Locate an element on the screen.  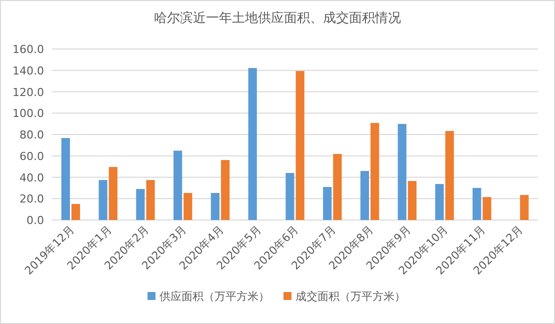
y-tick-label: 20.0 is located at coordinates (32, 199).